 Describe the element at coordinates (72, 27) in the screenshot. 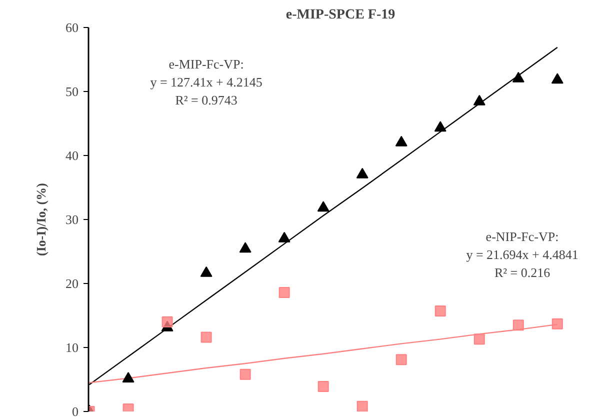

I see `y-tick-label: 60` at that location.